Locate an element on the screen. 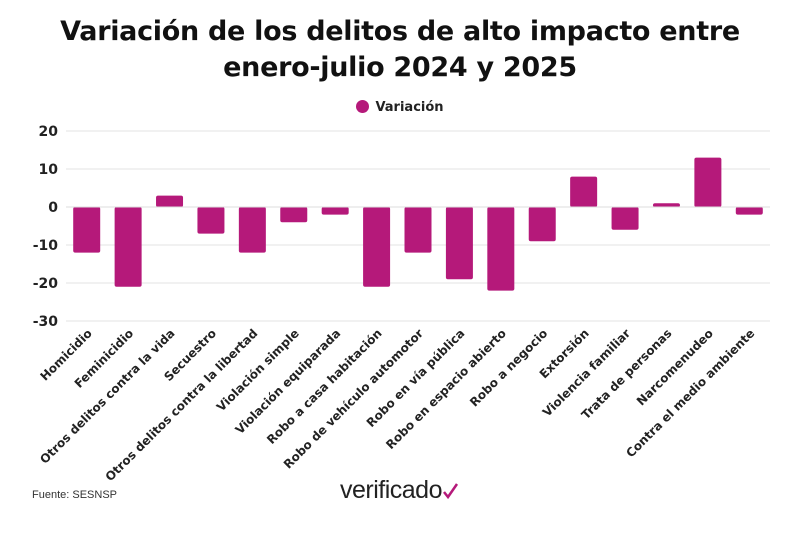  legend-swatch is located at coordinates (363, 106).